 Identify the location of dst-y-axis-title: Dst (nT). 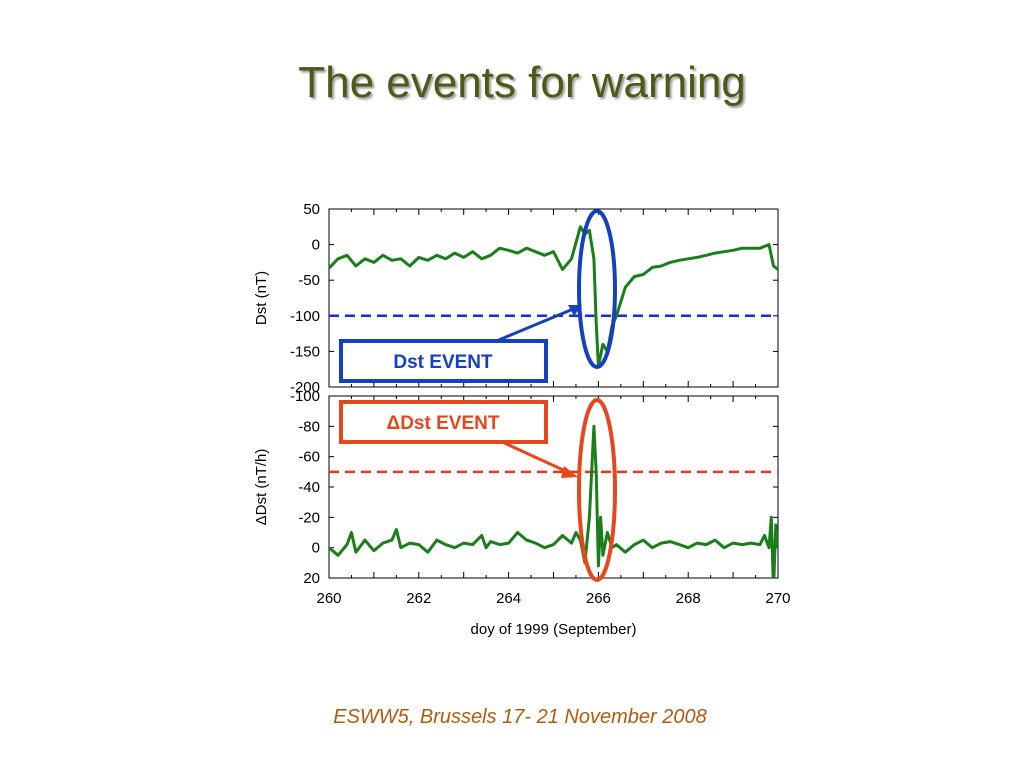
(261, 298).